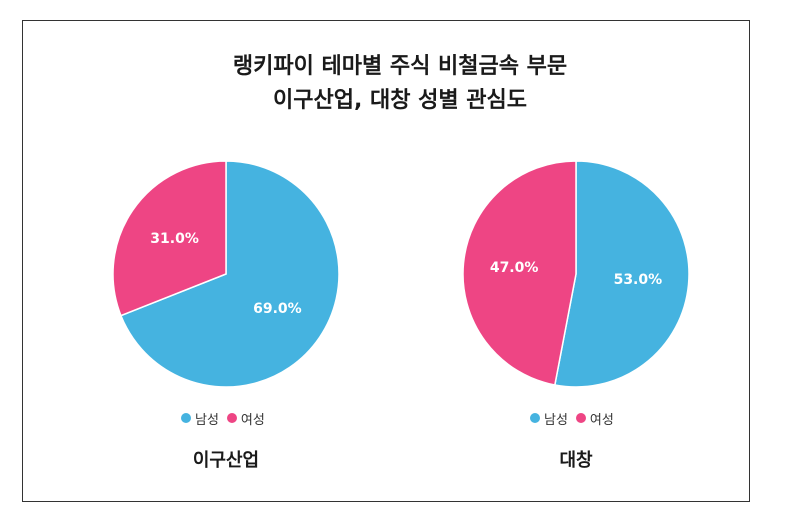 The width and height of the screenshot is (800, 524). What do you see at coordinates (638, 280) in the screenshot?
I see `slice-male-label: 53.0%` at bounding box center [638, 280].